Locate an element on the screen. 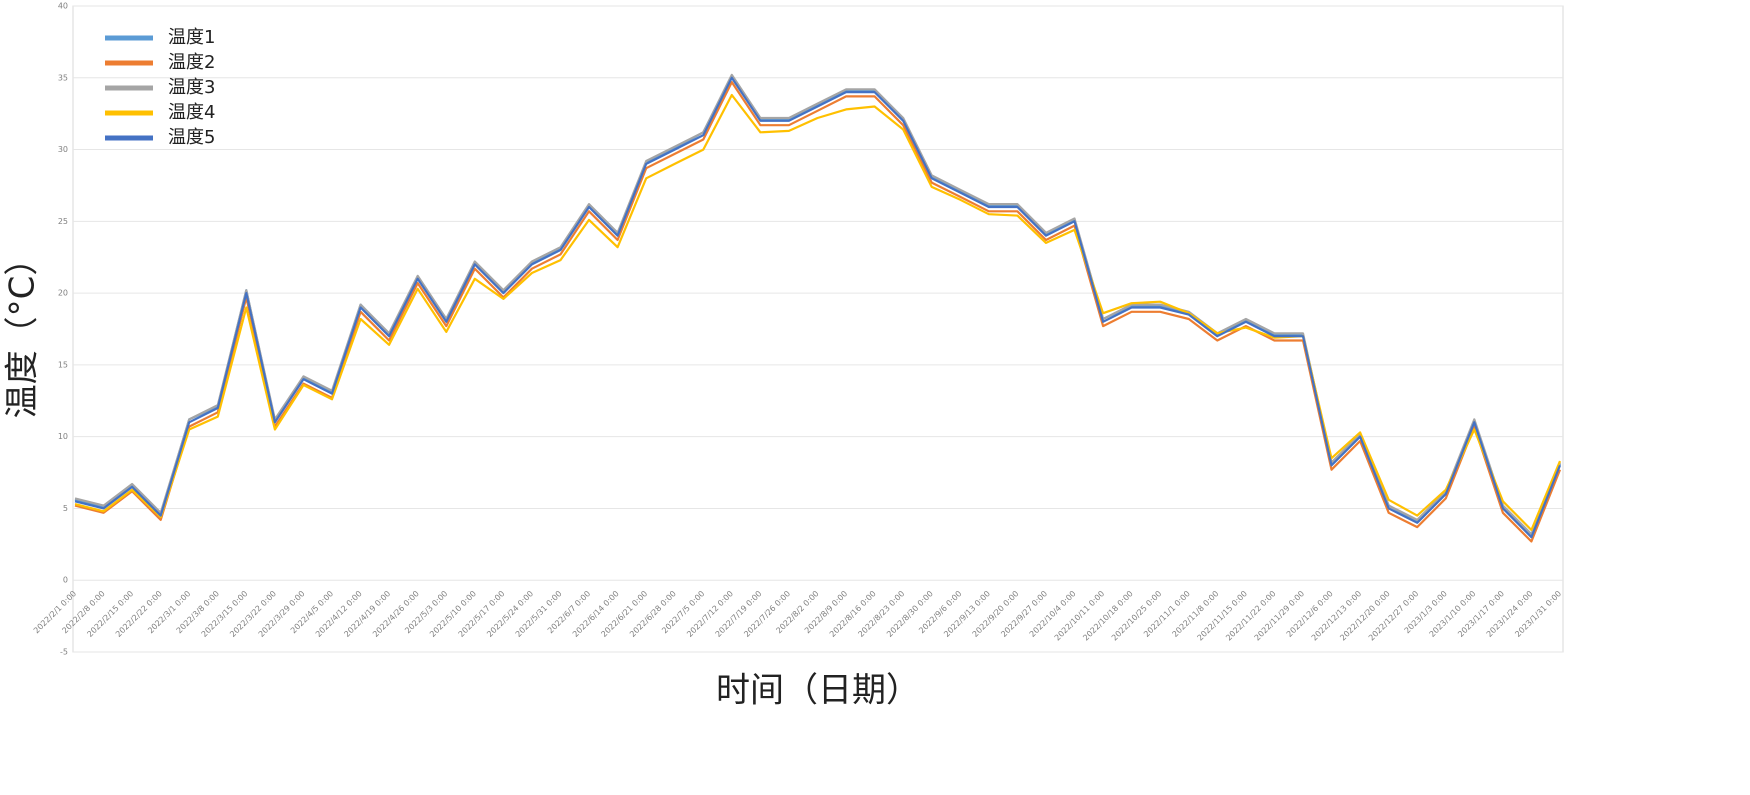 This screenshot has height=795, width=1750. y-tick-label: 40 is located at coordinates (63, 6).